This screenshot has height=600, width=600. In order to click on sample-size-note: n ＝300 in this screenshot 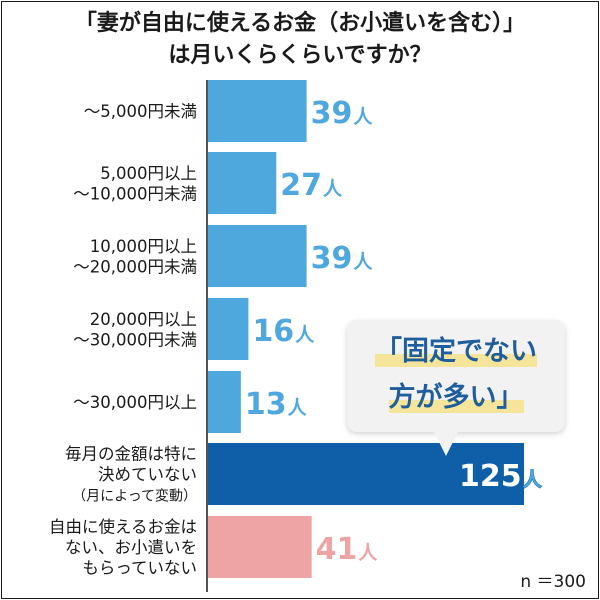, I will do `click(553, 582)`.